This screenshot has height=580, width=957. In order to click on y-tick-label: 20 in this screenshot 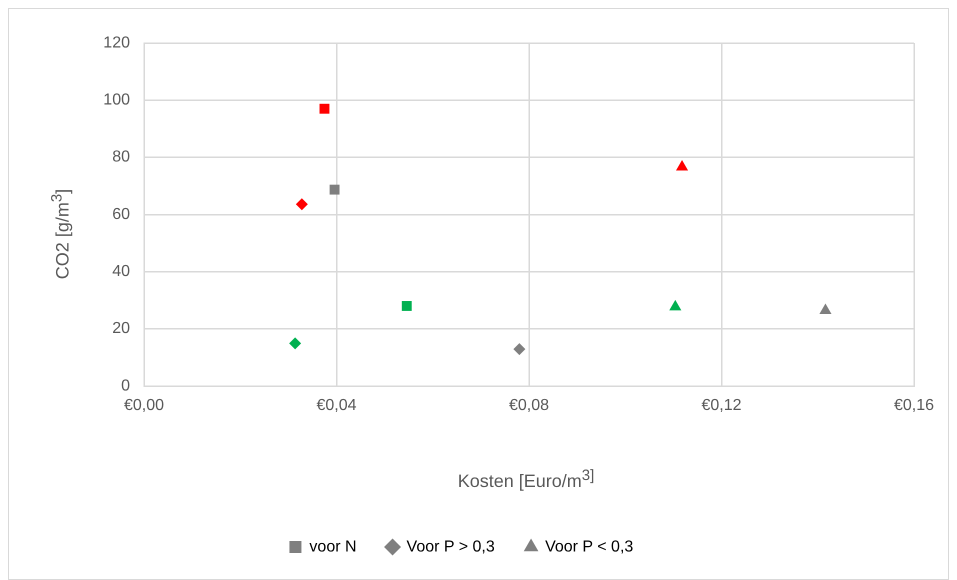, I will do `click(121, 329)`.